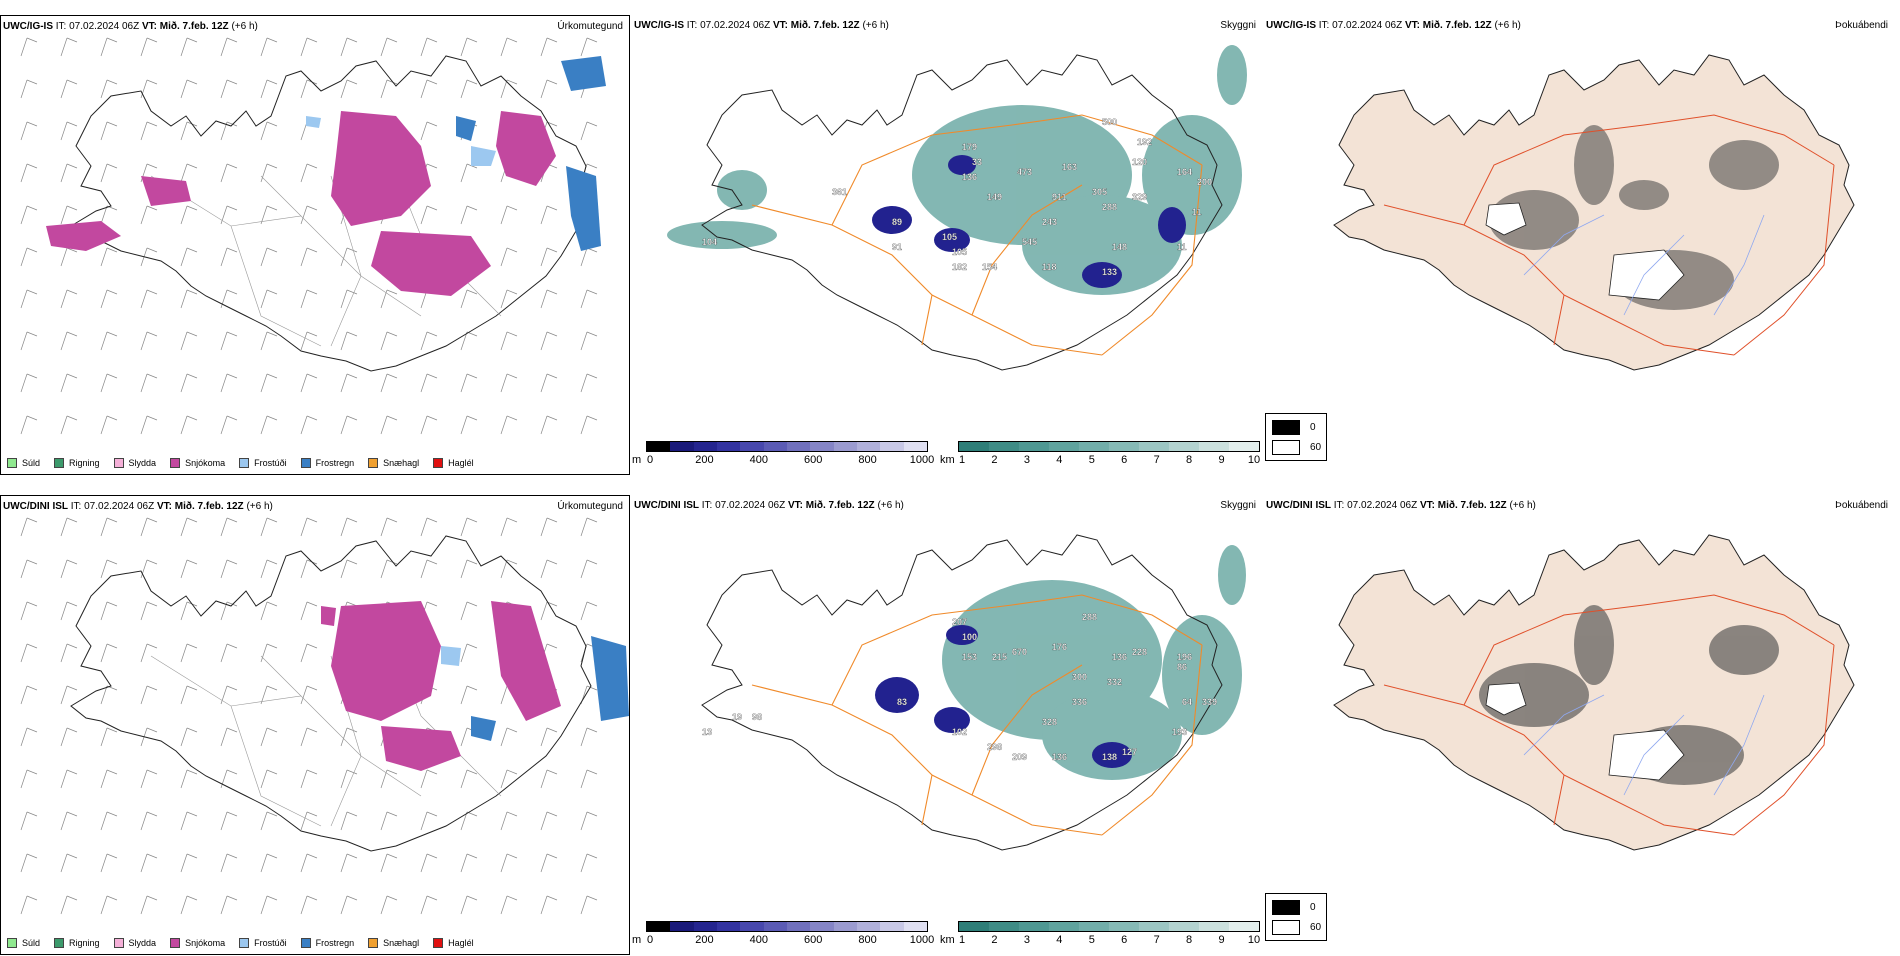 This screenshot has width=1900, height=956. Describe the element at coordinates (969, 147) in the screenshot. I see `ceiling-value-label: 179` at that location.